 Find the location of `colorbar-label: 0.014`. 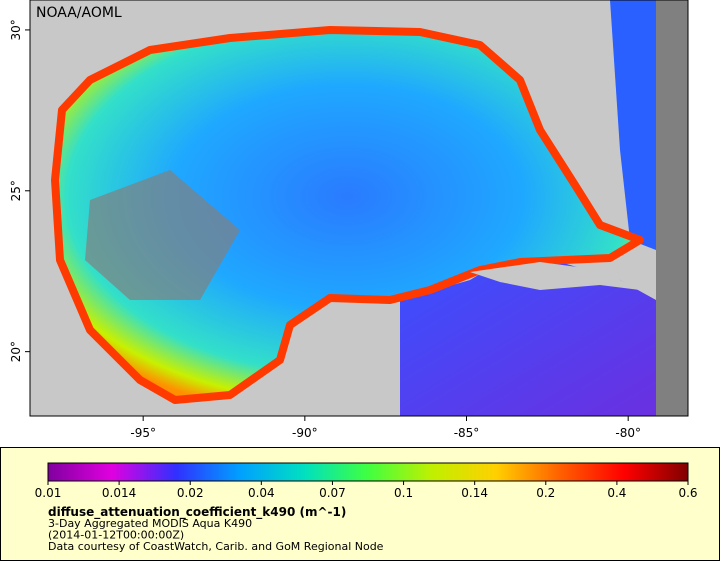

colorbar-label: 0.014 is located at coordinates (119, 493).